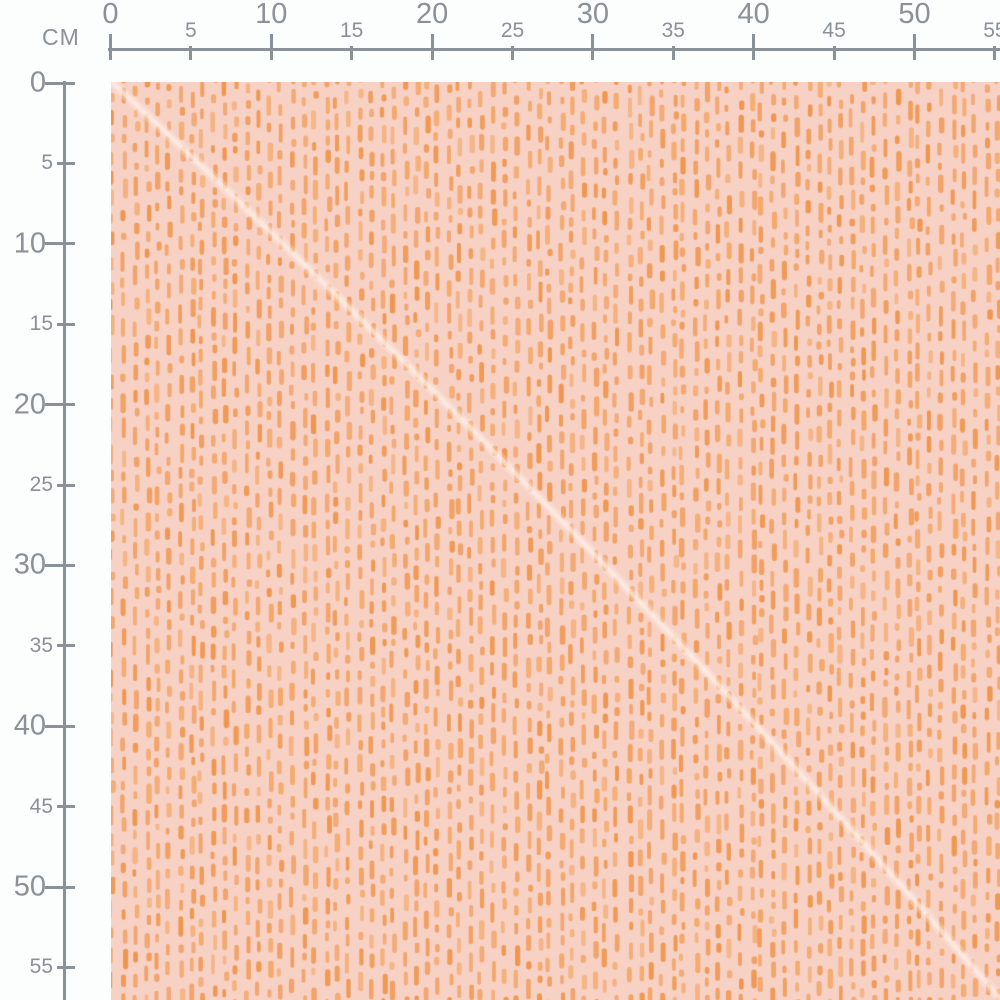 The image size is (1000, 1000). I want to click on v-ruler-label-45: 45, so click(41, 806).